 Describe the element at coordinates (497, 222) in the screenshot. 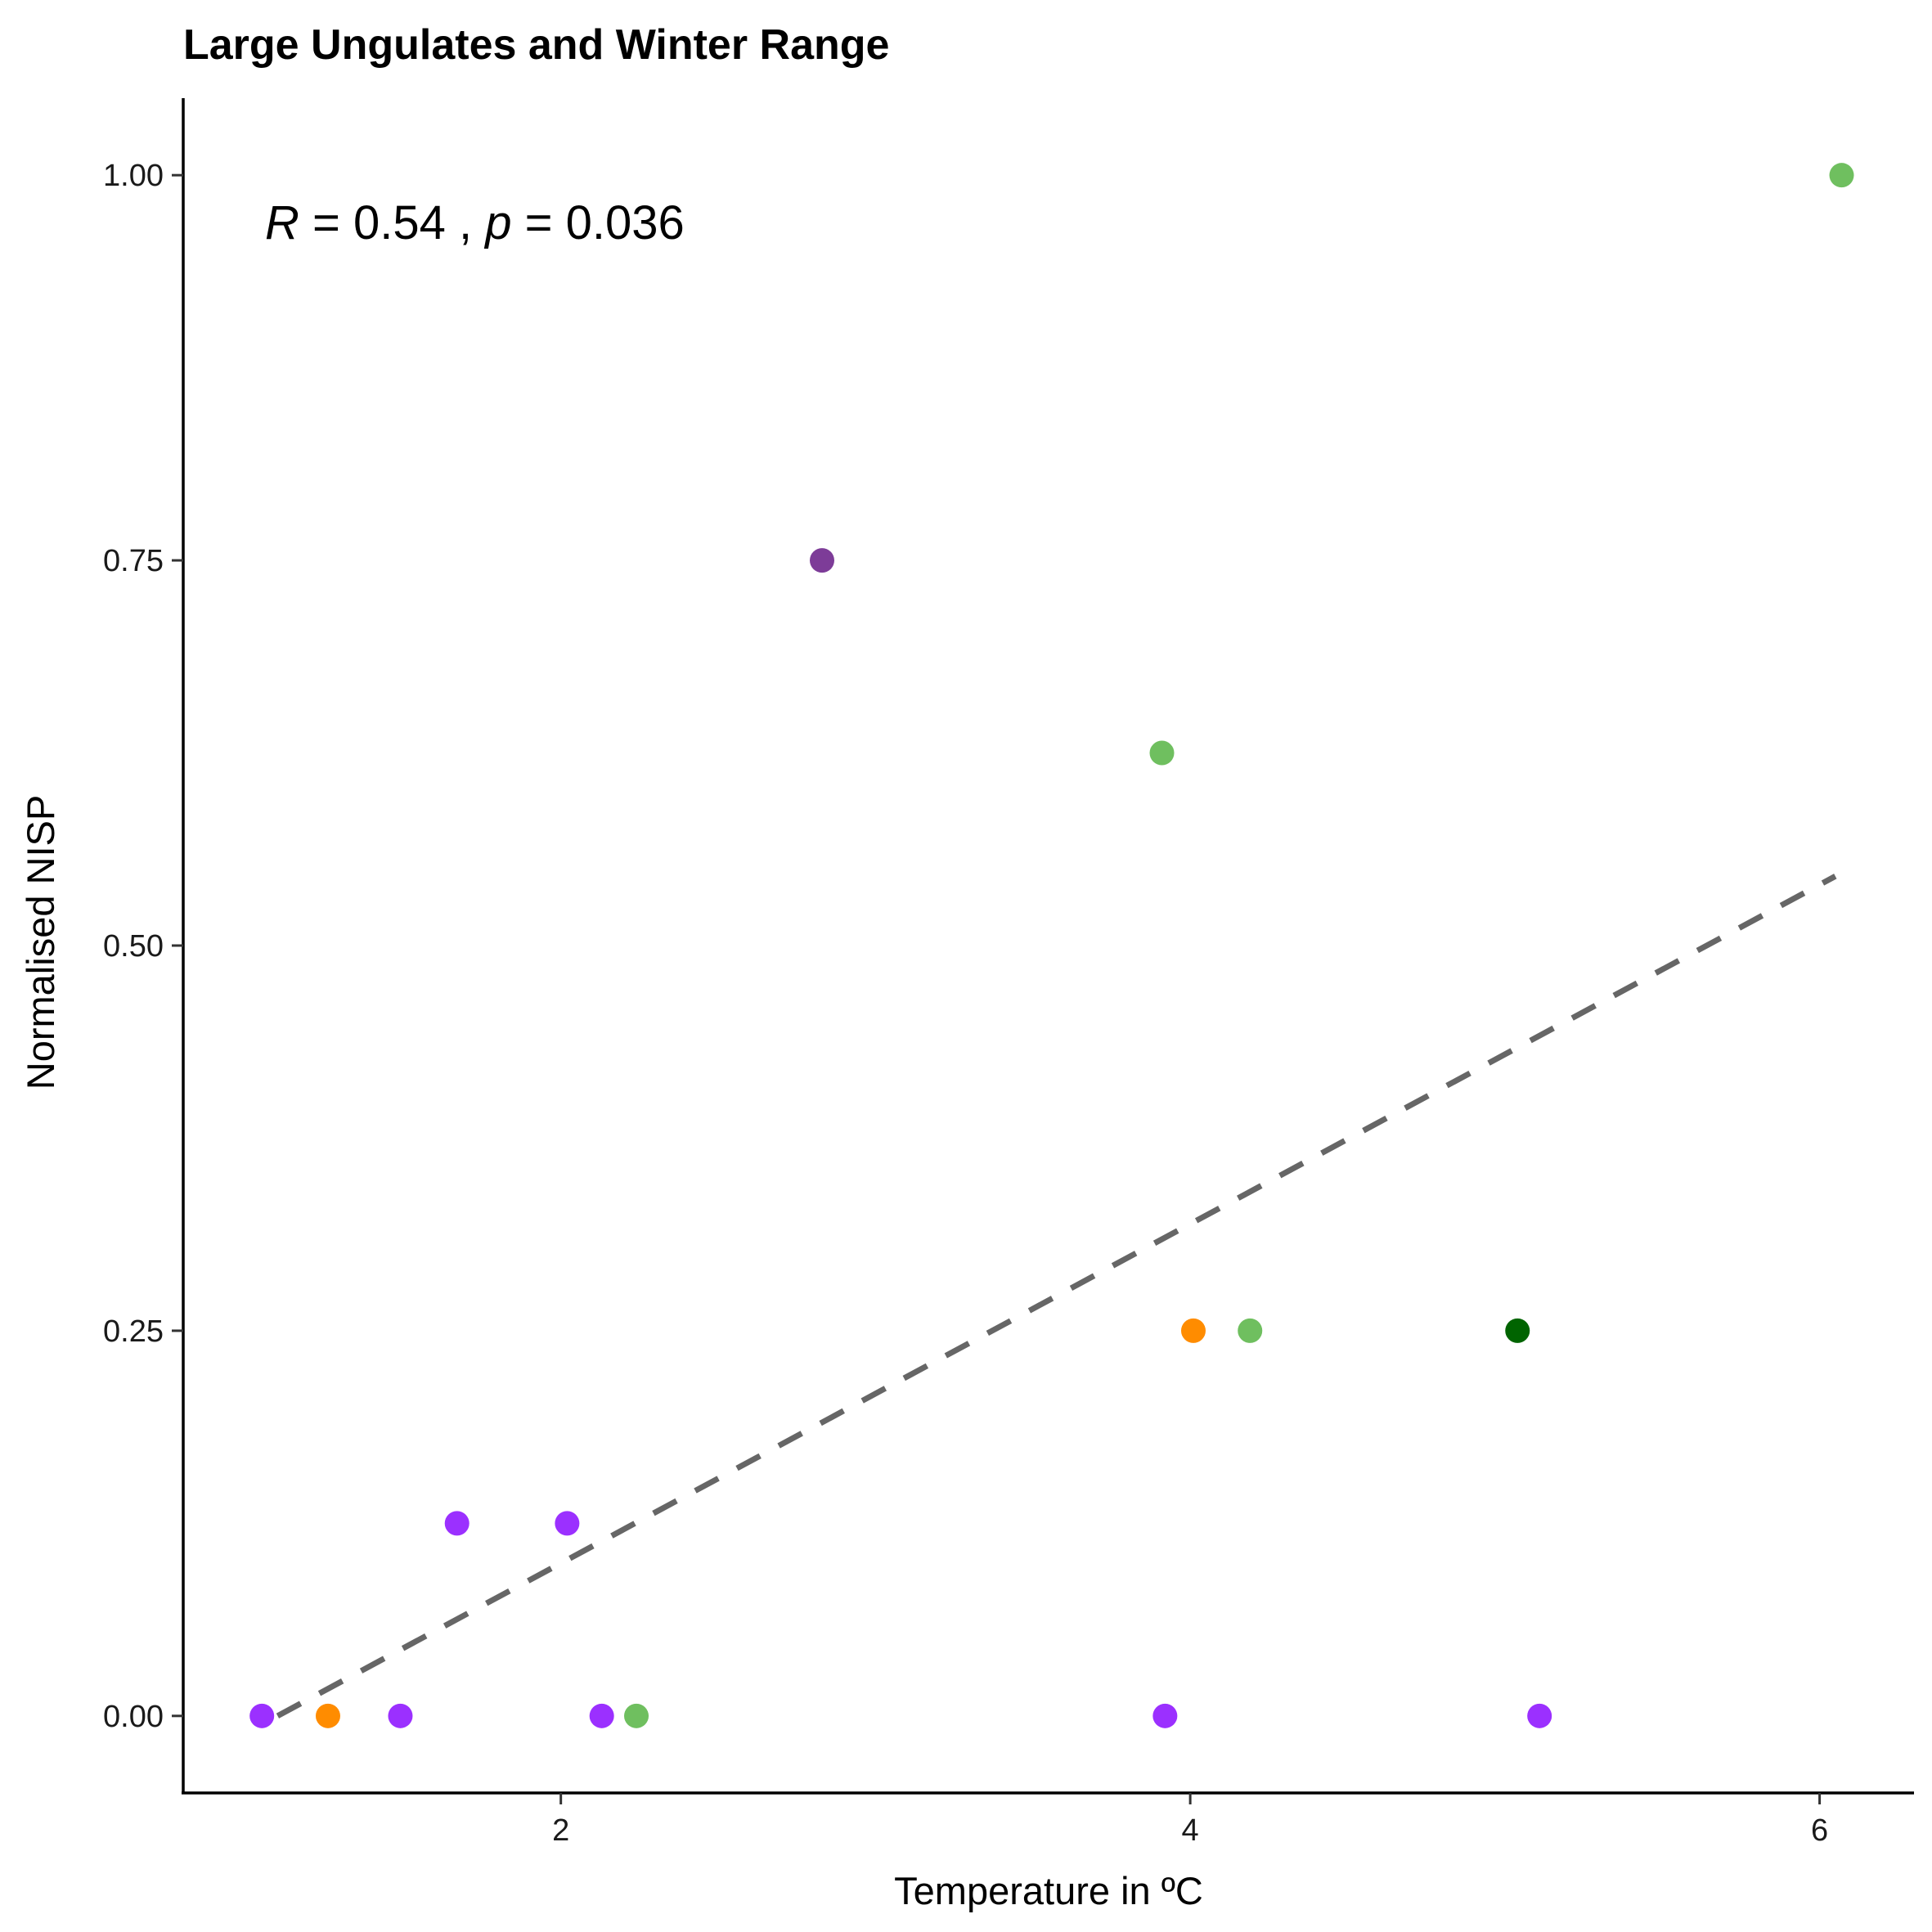

I see `p-symbol: p` at that location.